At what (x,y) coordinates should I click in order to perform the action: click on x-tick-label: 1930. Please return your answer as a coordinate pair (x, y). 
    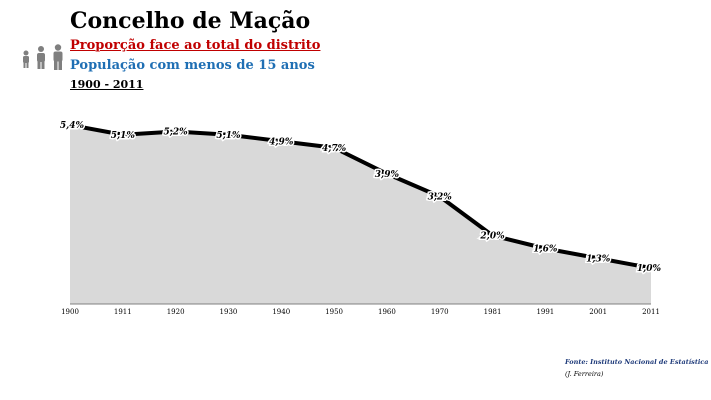
    Looking at the image, I should click on (229, 312).